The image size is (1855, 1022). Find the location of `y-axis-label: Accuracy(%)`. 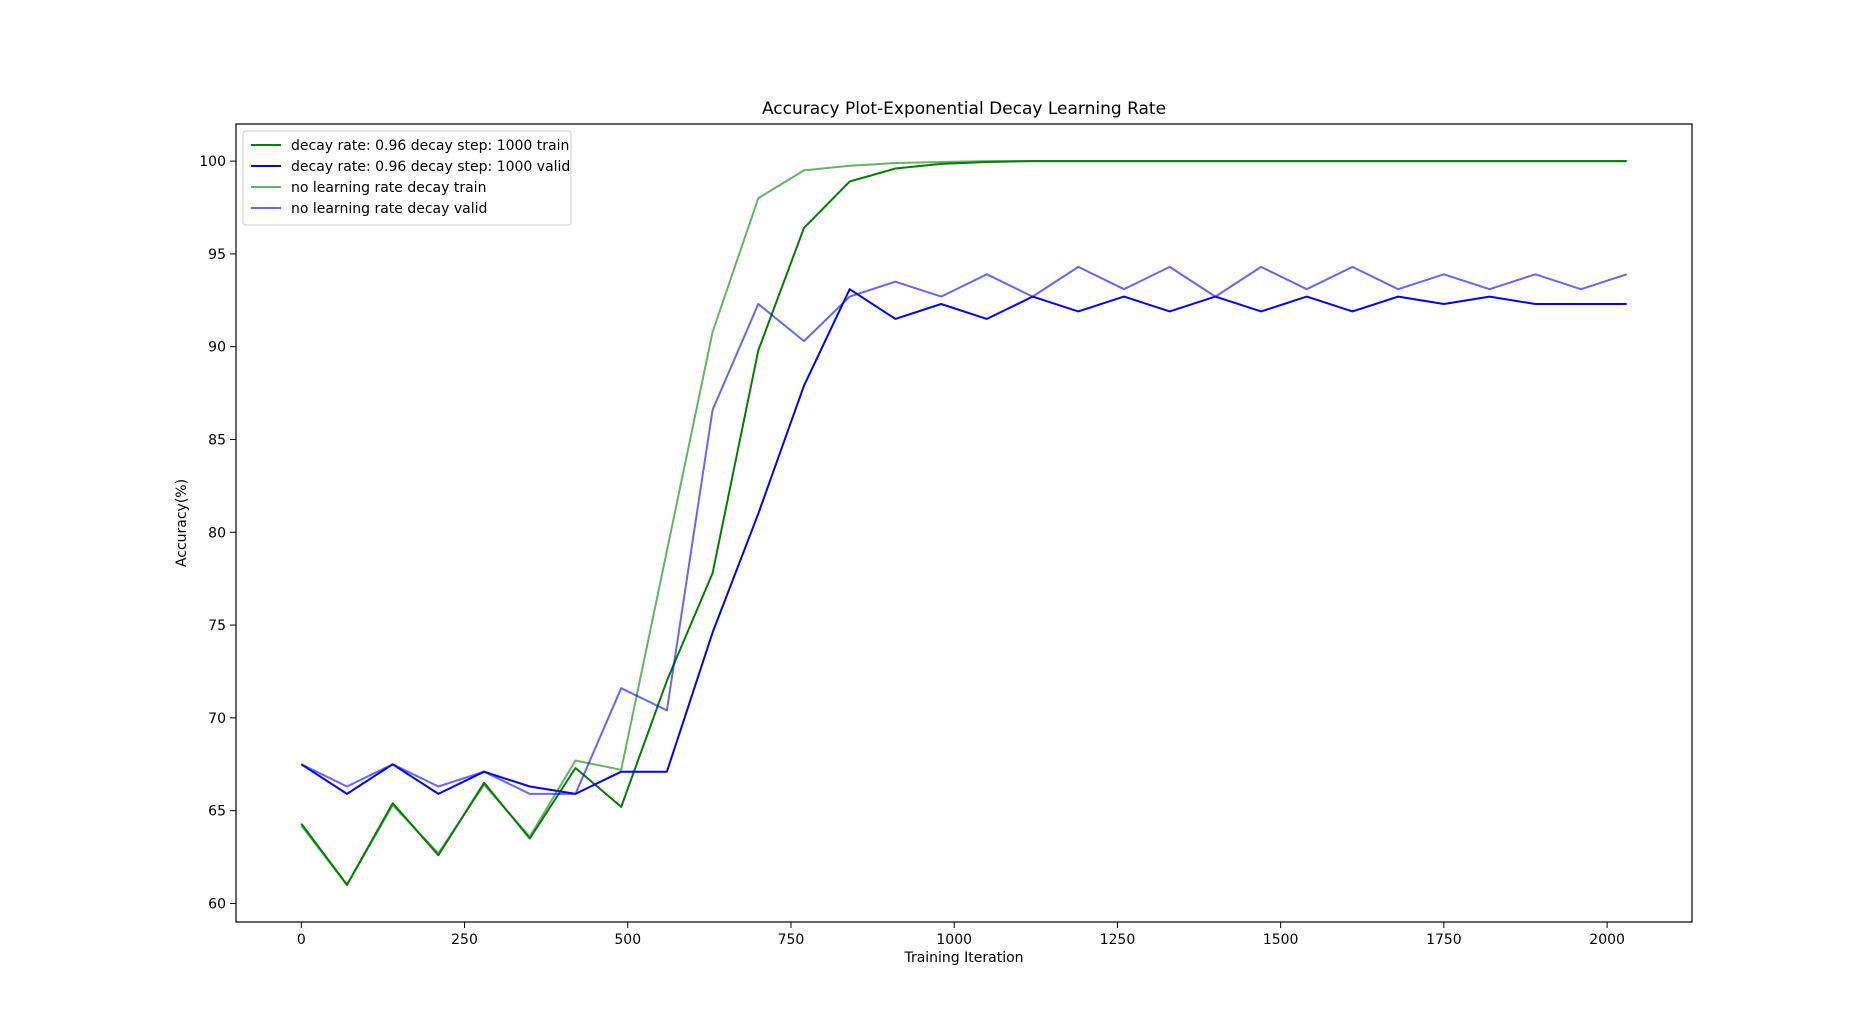

y-axis-label: Accuracy(%) is located at coordinates (182, 523).